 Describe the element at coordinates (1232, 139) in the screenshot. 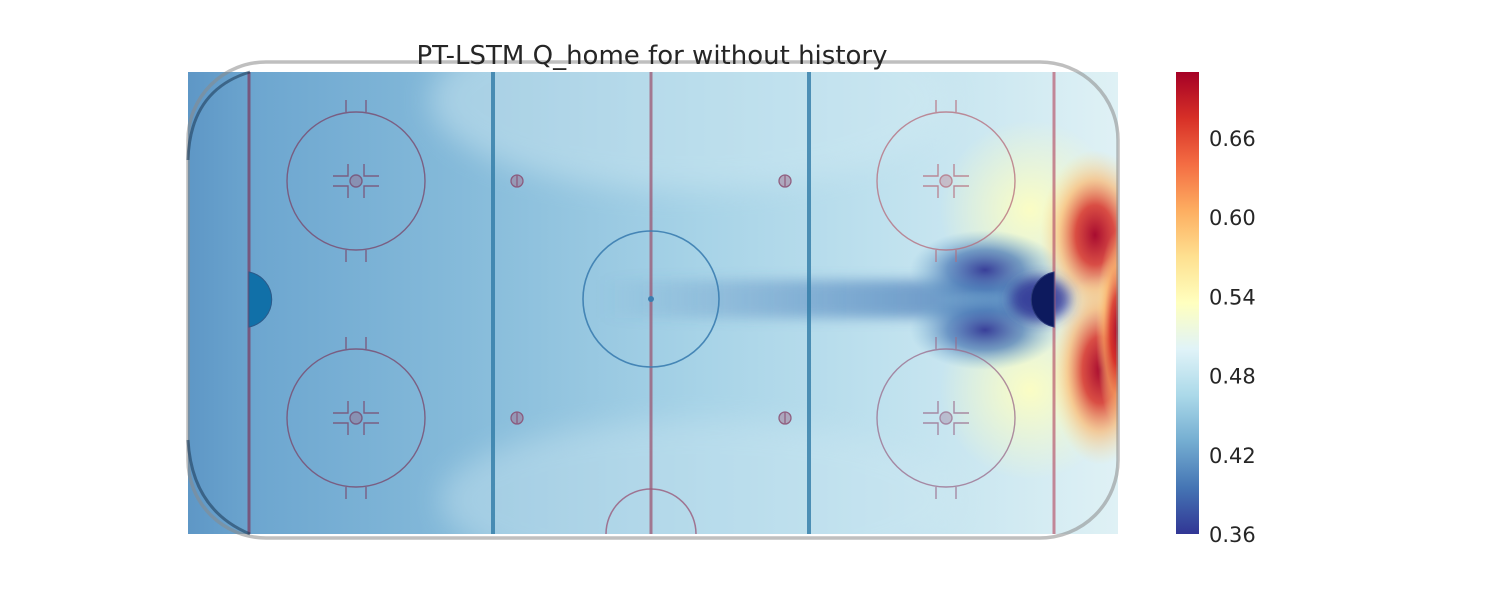

I see `colorbar-tick-label: 0.66` at that location.